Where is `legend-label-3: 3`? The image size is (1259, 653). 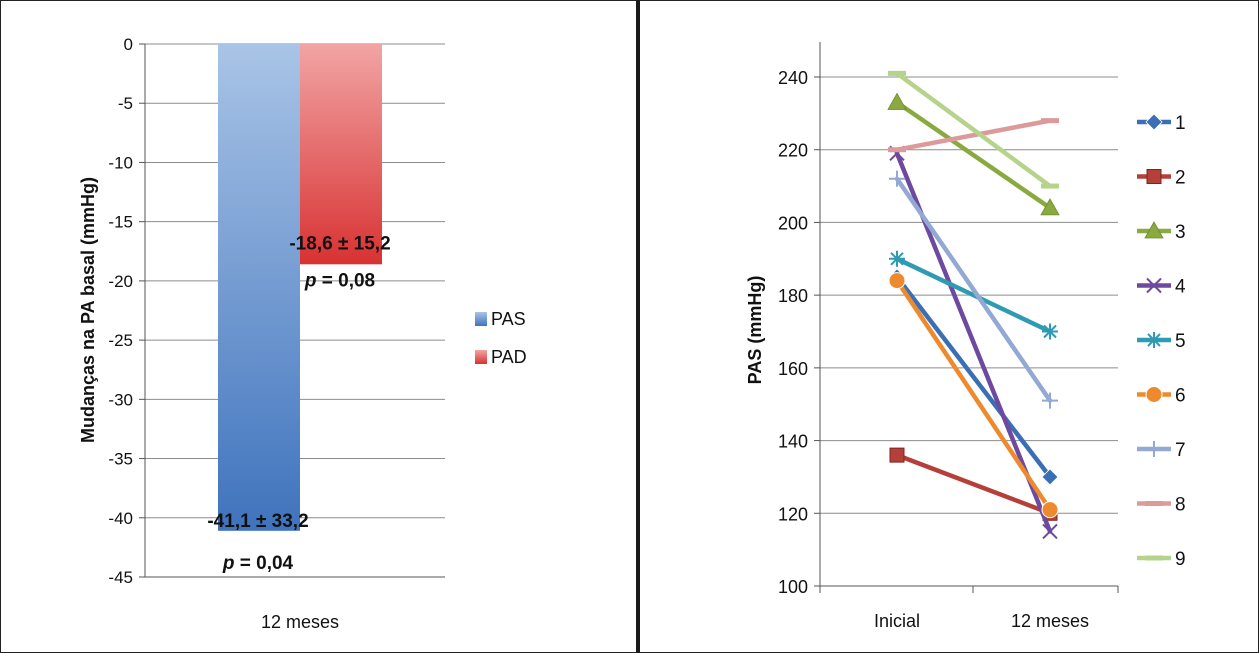
legend-label-3: 3 is located at coordinates (1180, 232).